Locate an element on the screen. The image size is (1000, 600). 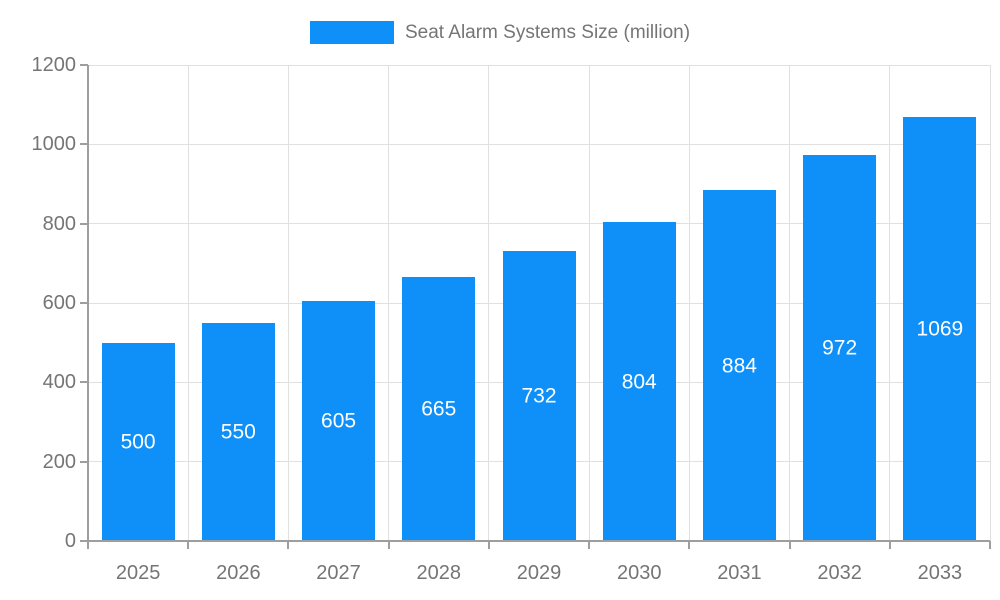
bar: 884 is located at coordinates (739, 365).